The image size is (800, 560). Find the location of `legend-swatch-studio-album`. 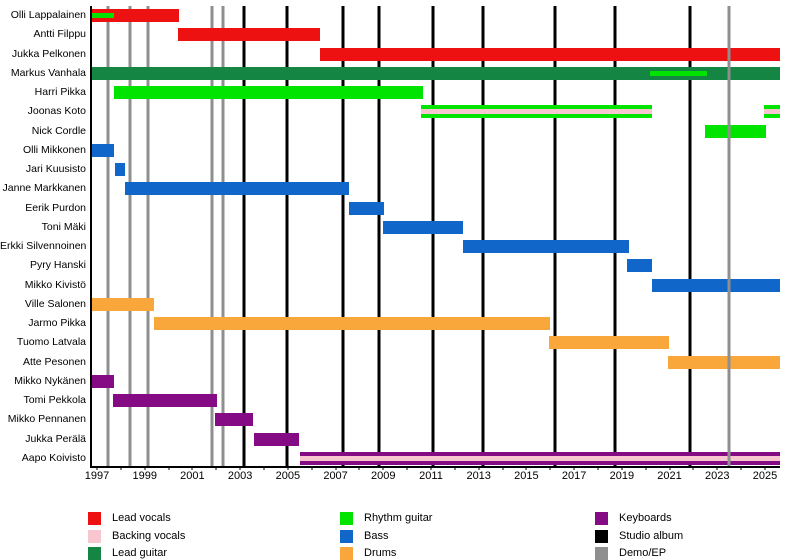

legend-swatch-studio-album is located at coordinates (601, 536).